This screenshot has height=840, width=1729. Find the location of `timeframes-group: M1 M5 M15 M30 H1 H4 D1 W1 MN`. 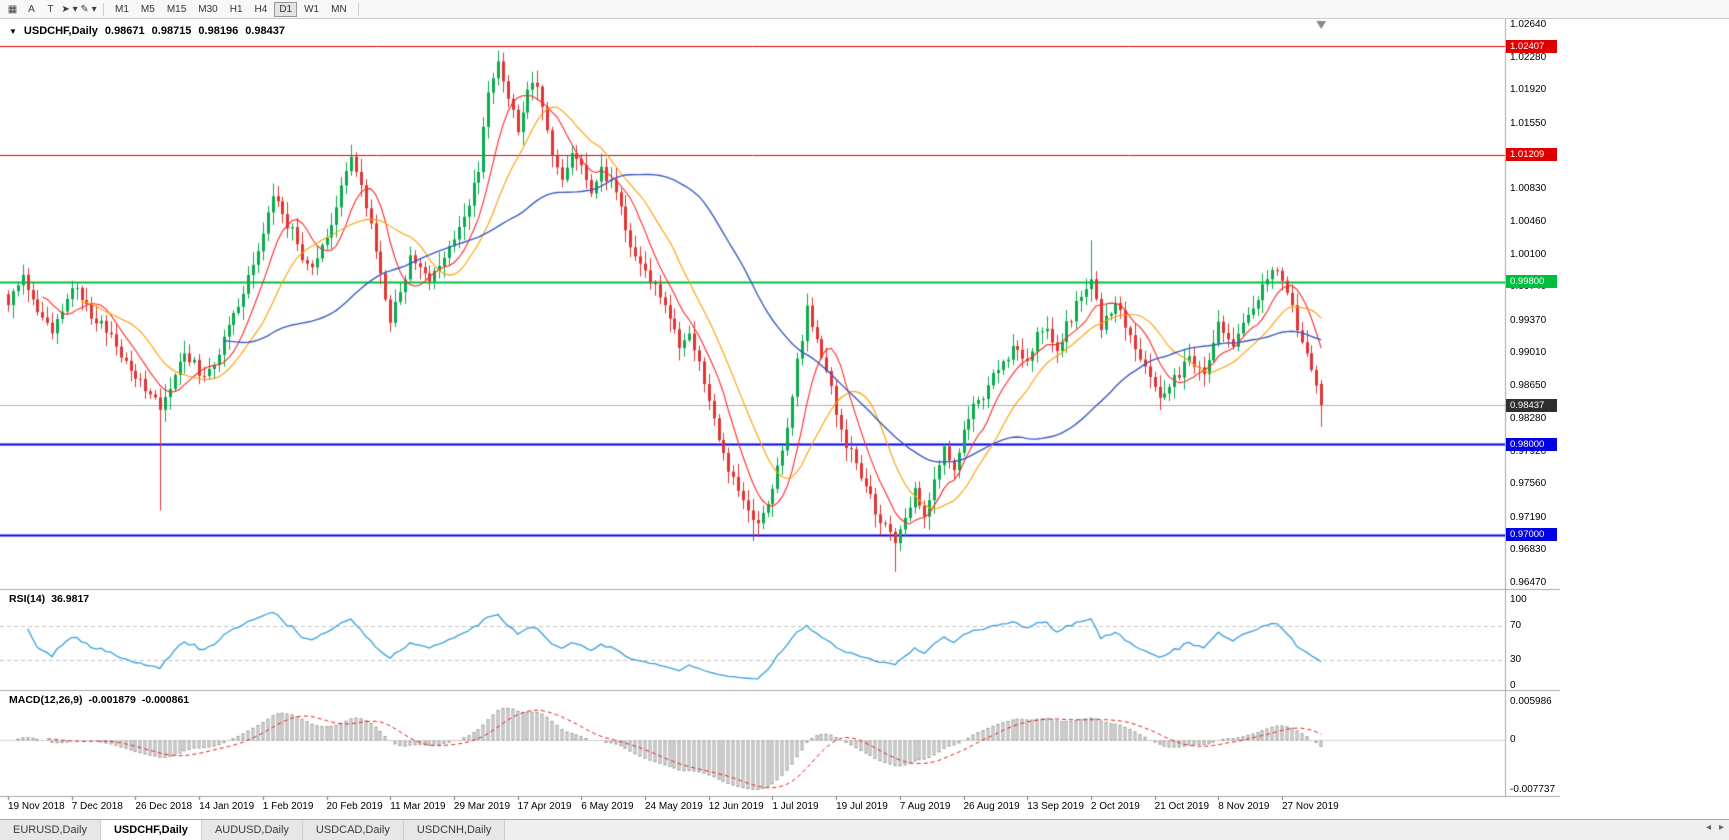

timeframes-group: M1 M5 M15 M30 H1 H4 D1 W1 MN is located at coordinates (231, 9).